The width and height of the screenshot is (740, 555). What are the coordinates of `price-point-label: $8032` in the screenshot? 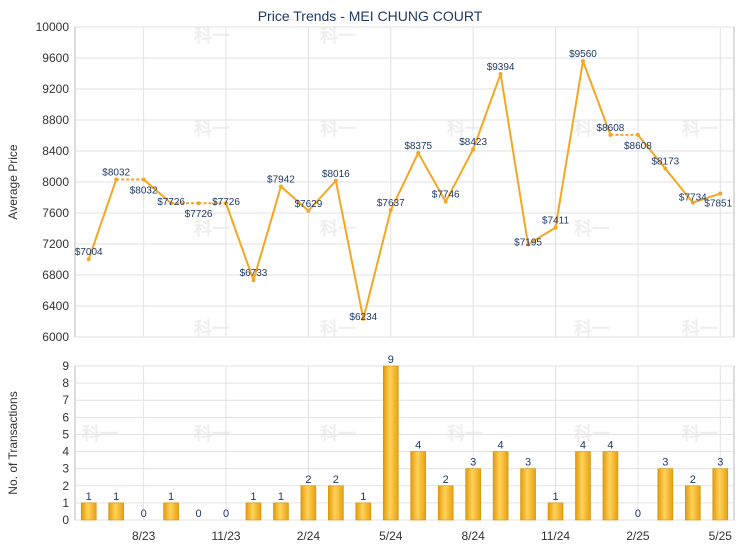 It's located at (144, 191).